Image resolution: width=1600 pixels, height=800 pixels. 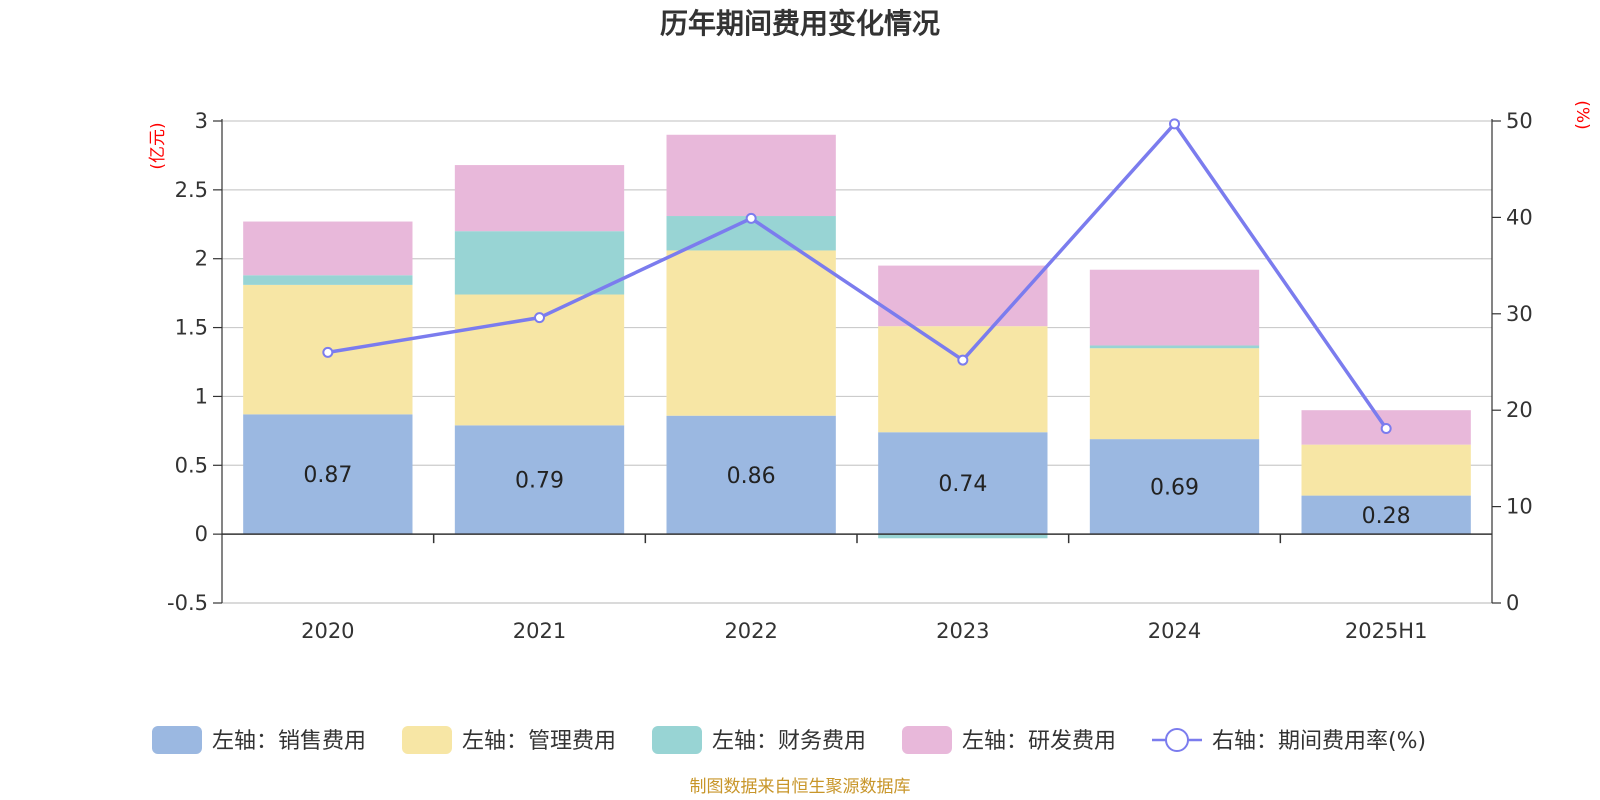 I want to click on legend-label: 左轴：管理费用, so click(x=539, y=741).